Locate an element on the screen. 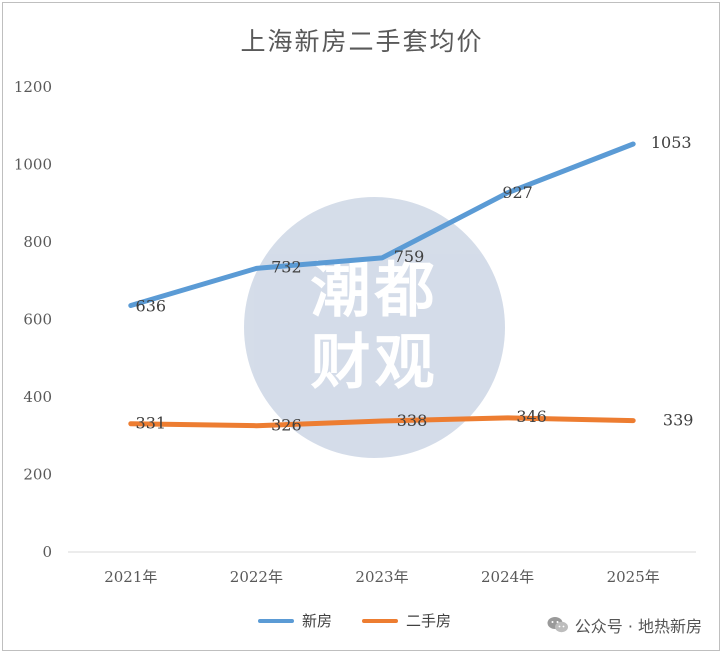  x-axis-ticks: 2021年 2022年 2023年 2024年 2025年 is located at coordinates (382, 577).